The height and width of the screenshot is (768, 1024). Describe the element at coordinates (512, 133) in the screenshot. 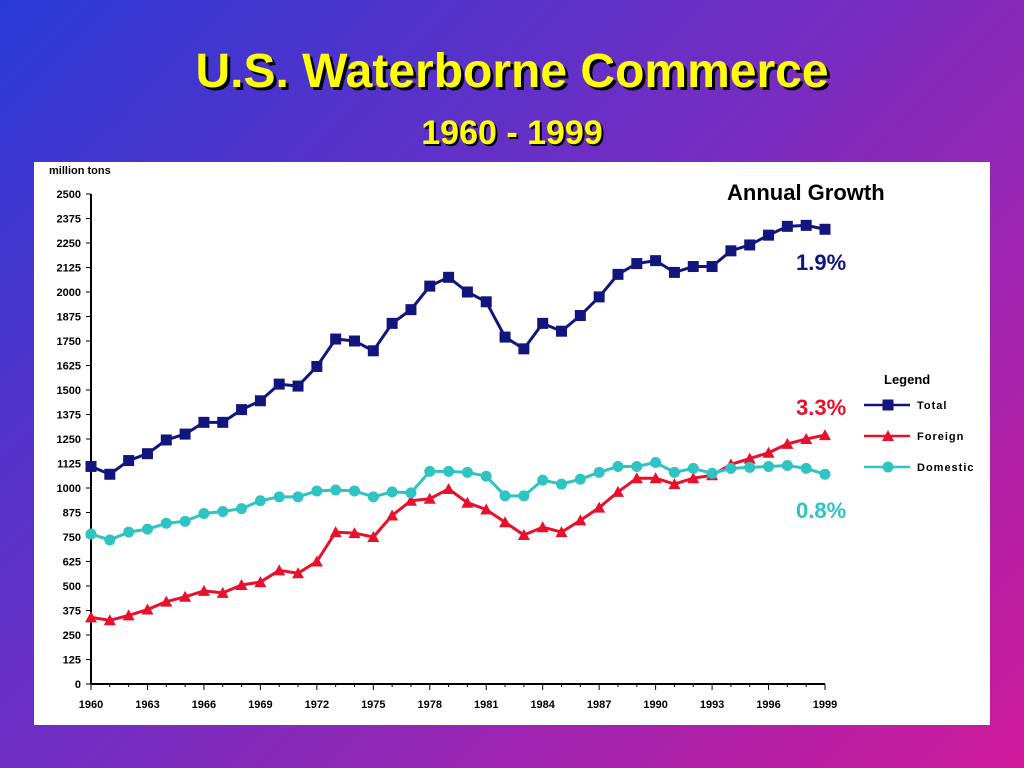

I see `slide-subtitle: 1960 - 1999` at that location.